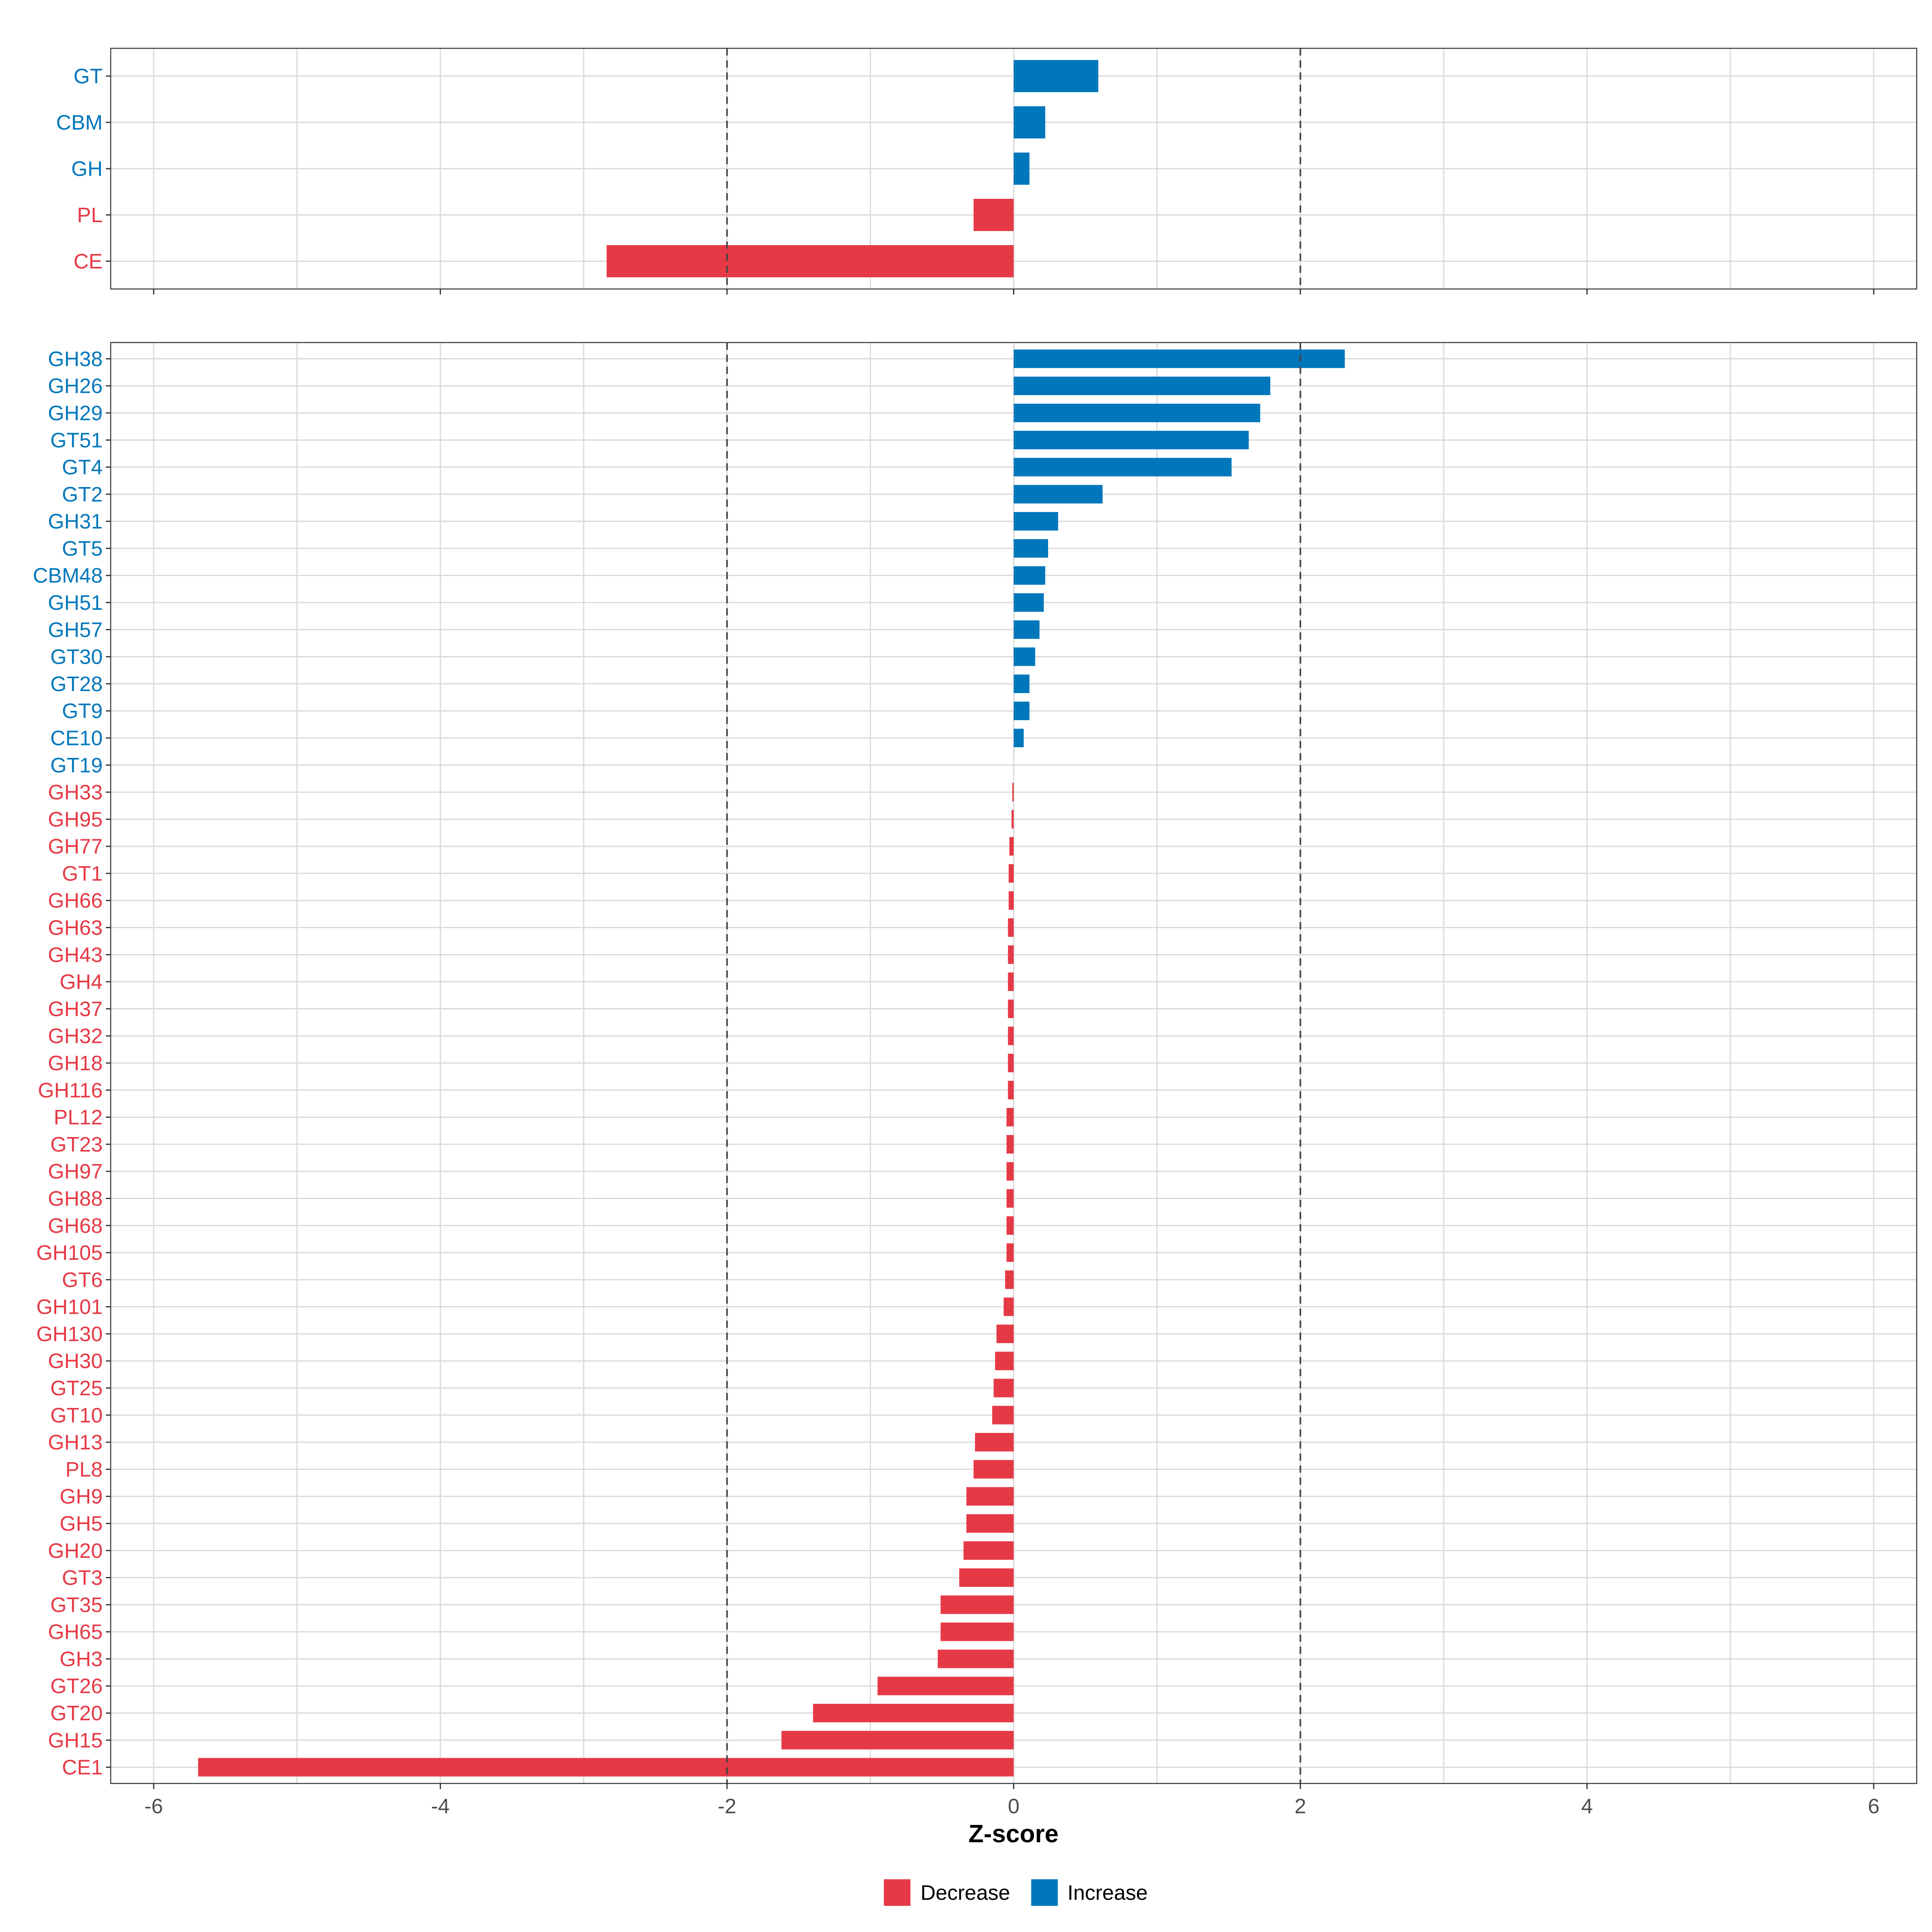  Describe the element at coordinates (75, 1226) in the screenshot. I see `category-label-gh68: GH68` at that location.